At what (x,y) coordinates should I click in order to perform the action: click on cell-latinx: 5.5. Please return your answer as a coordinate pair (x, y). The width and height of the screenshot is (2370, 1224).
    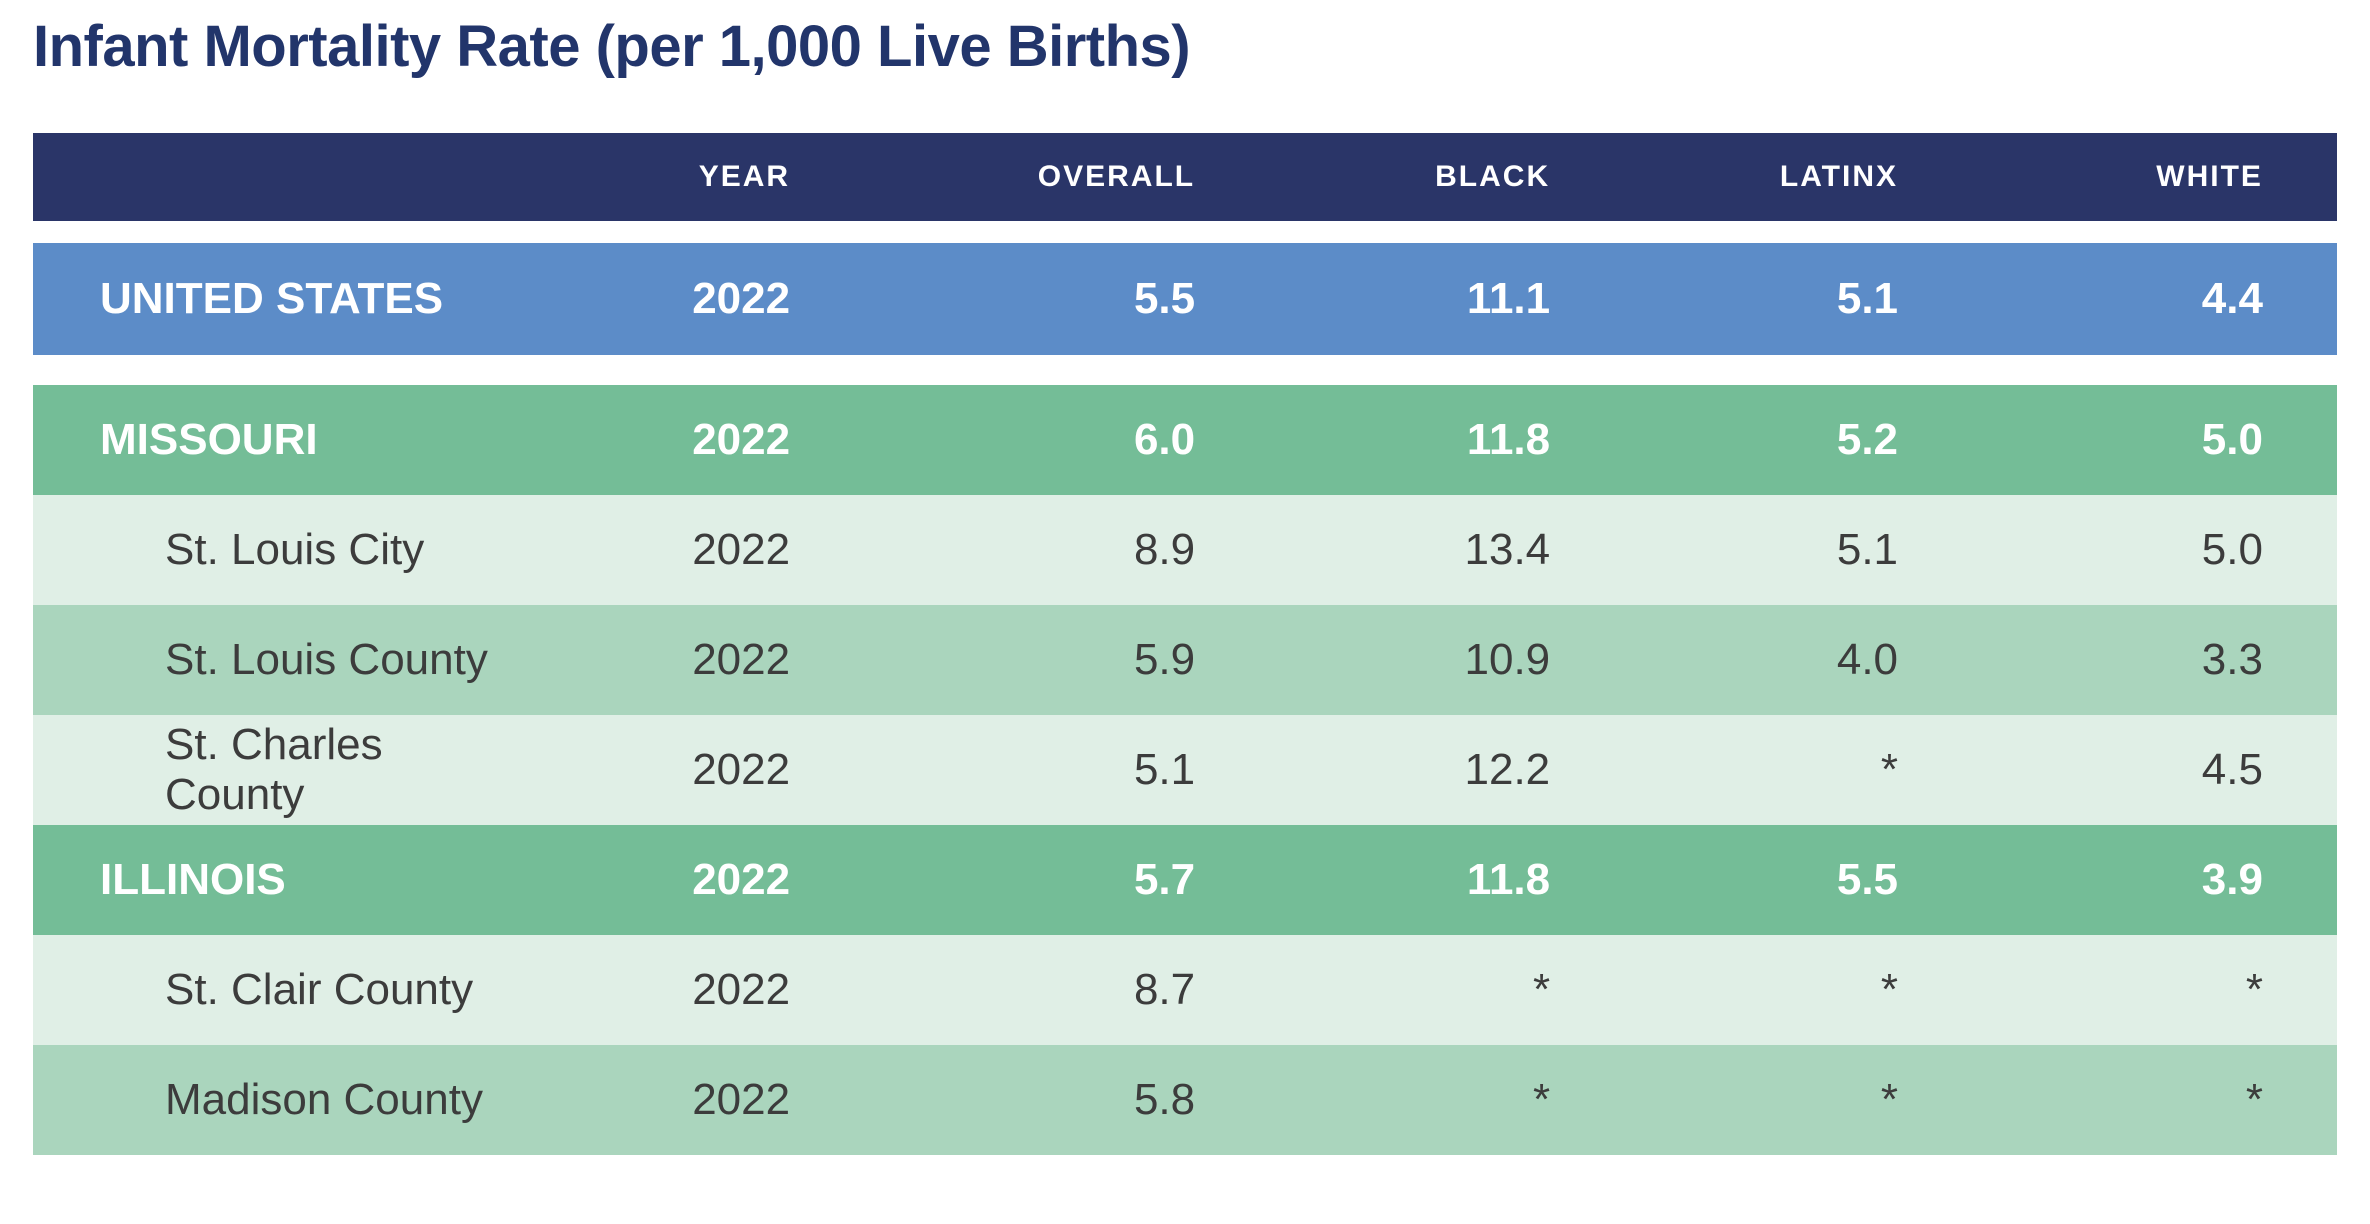
    Looking at the image, I should click on (1867, 879).